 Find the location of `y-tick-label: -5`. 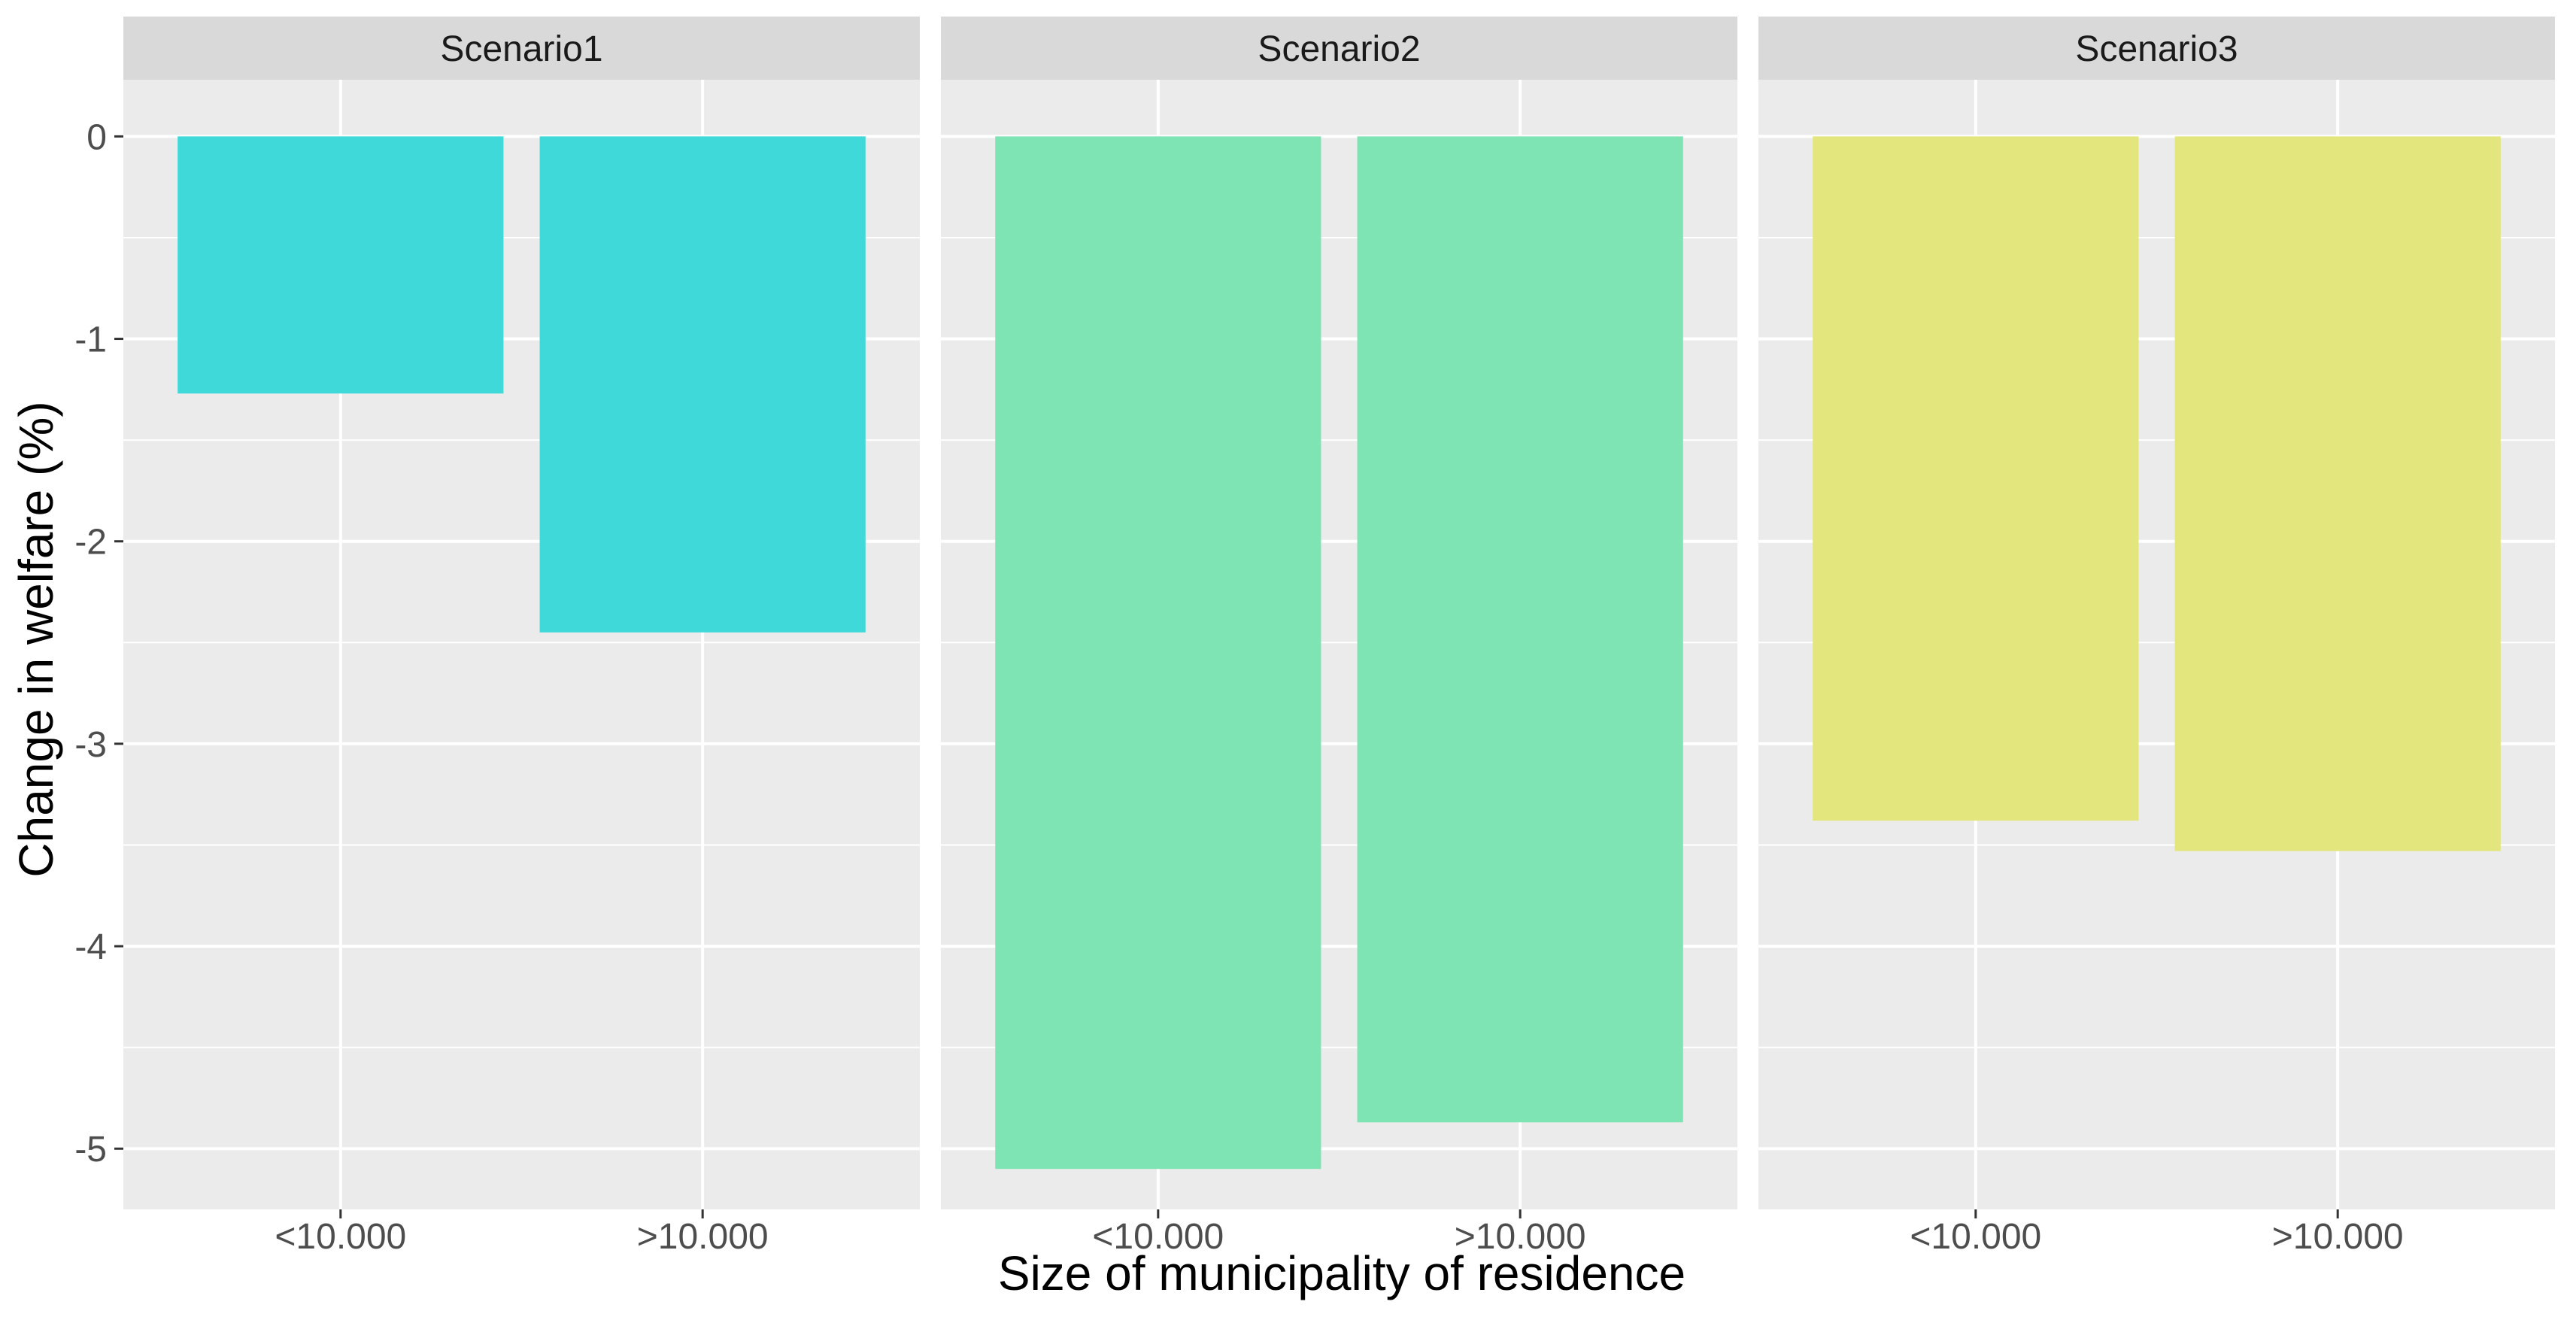

y-tick-label: -5 is located at coordinates (90, 1150).